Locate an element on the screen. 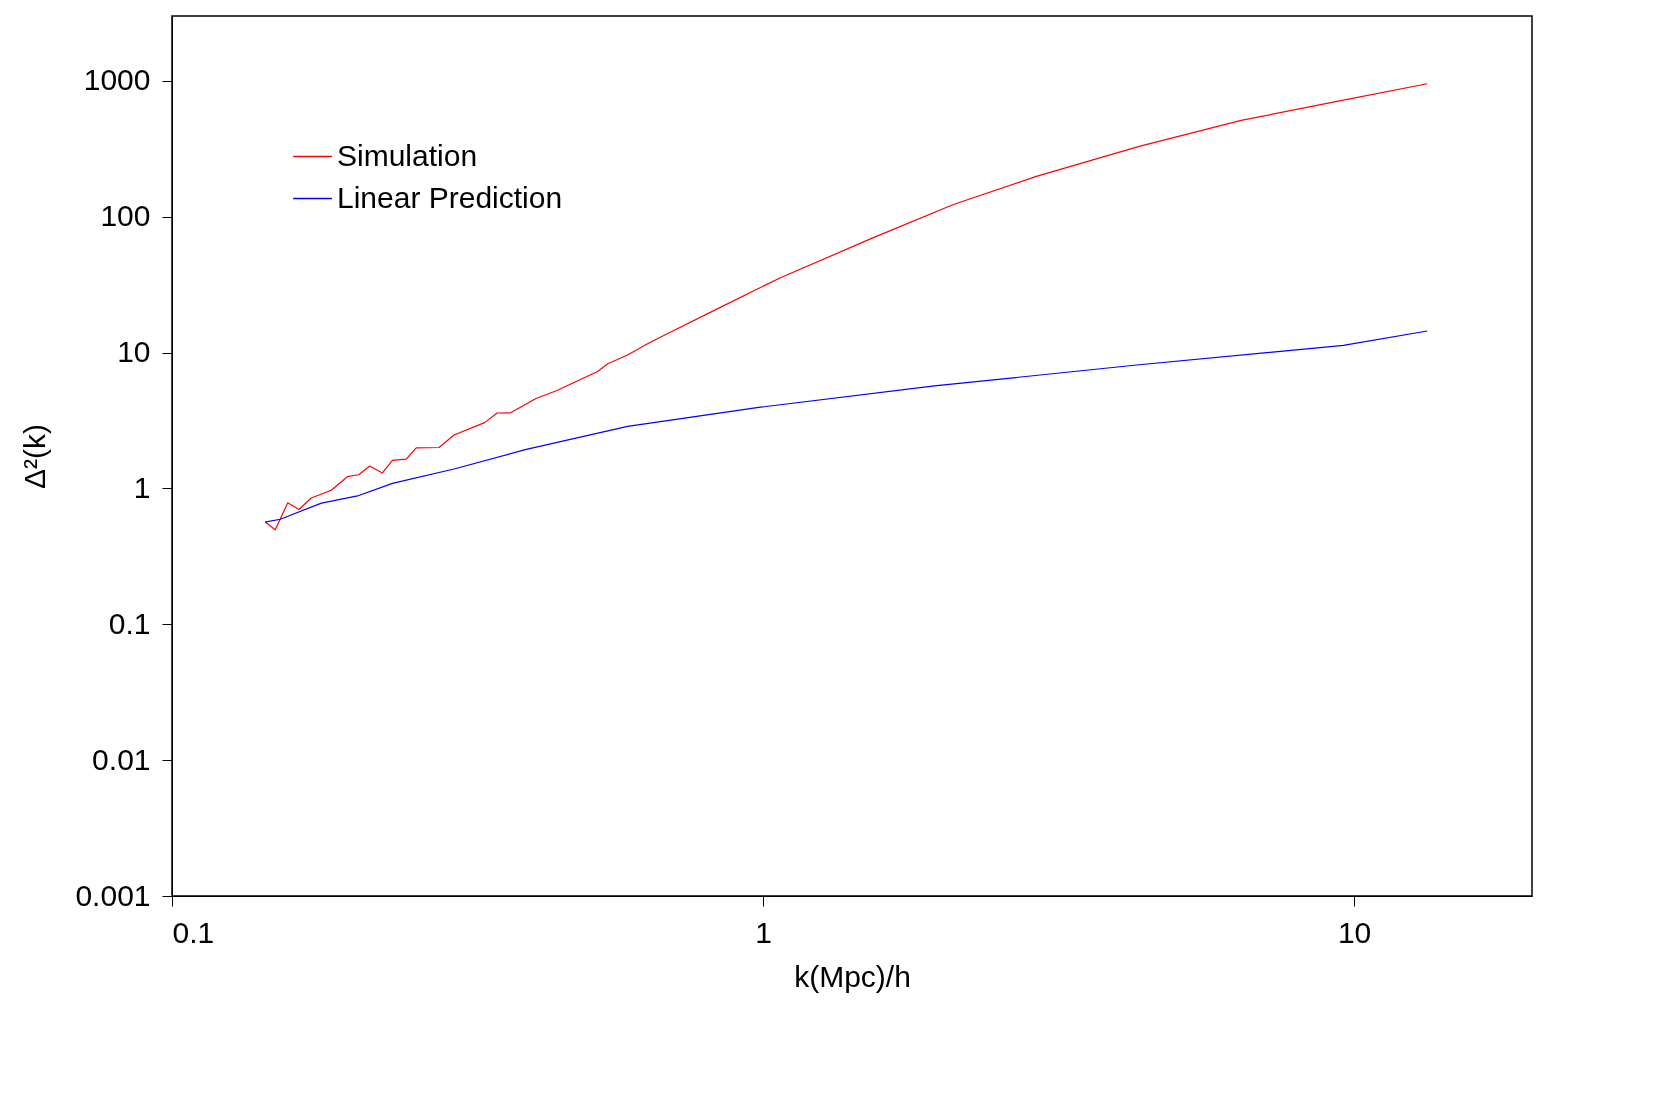  x-tick-label: 1 is located at coordinates (763, 932).